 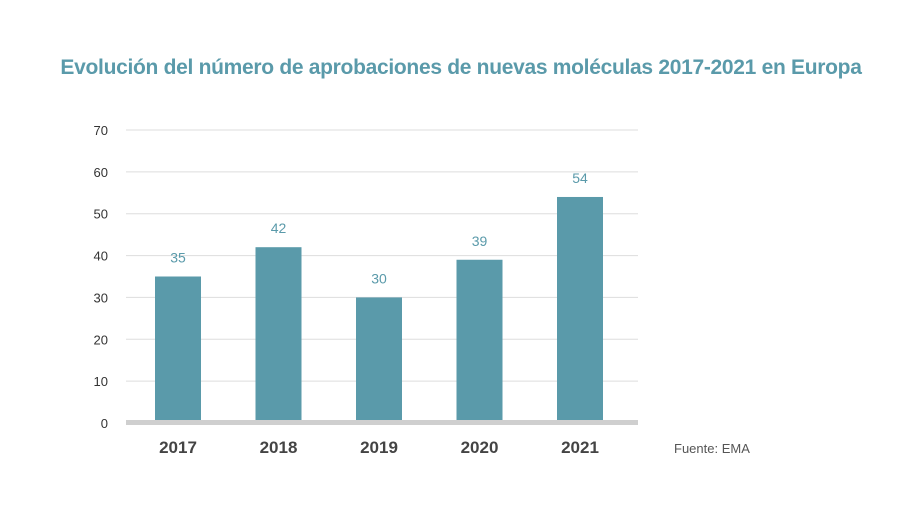 What do you see at coordinates (178, 447) in the screenshot?
I see `x-tick-label-2017: 2017` at bounding box center [178, 447].